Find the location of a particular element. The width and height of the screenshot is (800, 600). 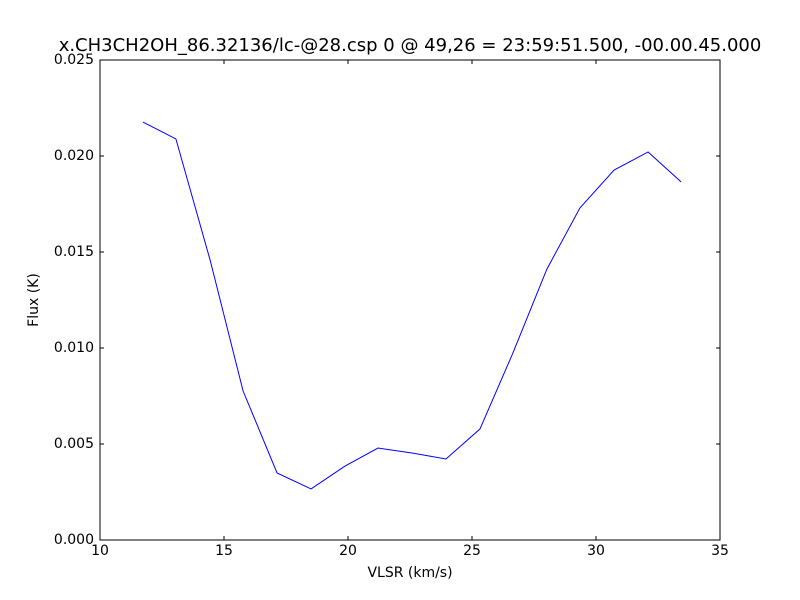

y-tick-label: 0.000 is located at coordinates (74, 540).